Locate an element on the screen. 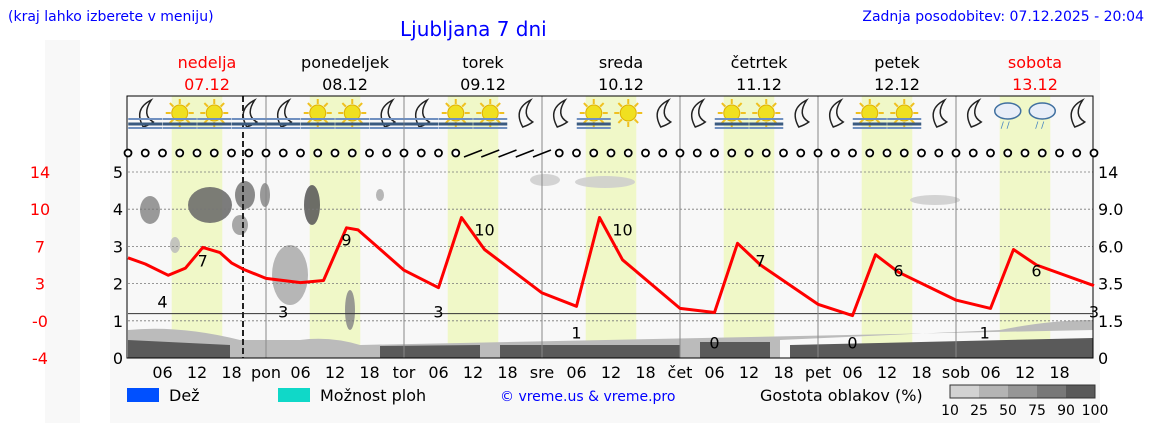 Image resolution: width=1152 pixels, height=443 pixels. day-short-label: pet is located at coordinates (818, 372).